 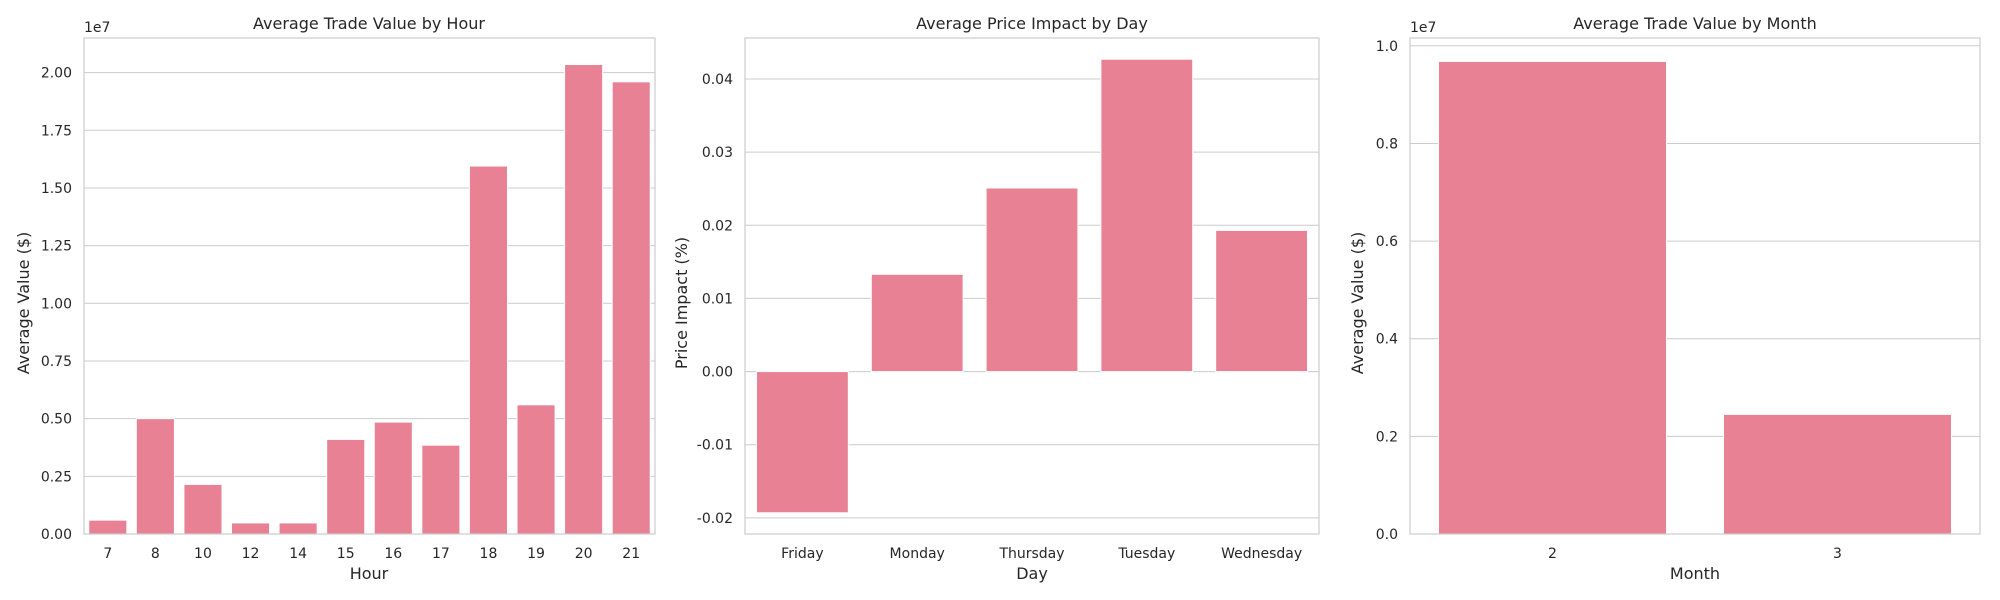 What do you see at coordinates (369, 23) in the screenshot?
I see `chart-title: Average Trade Value by Hour` at bounding box center [369, 23].